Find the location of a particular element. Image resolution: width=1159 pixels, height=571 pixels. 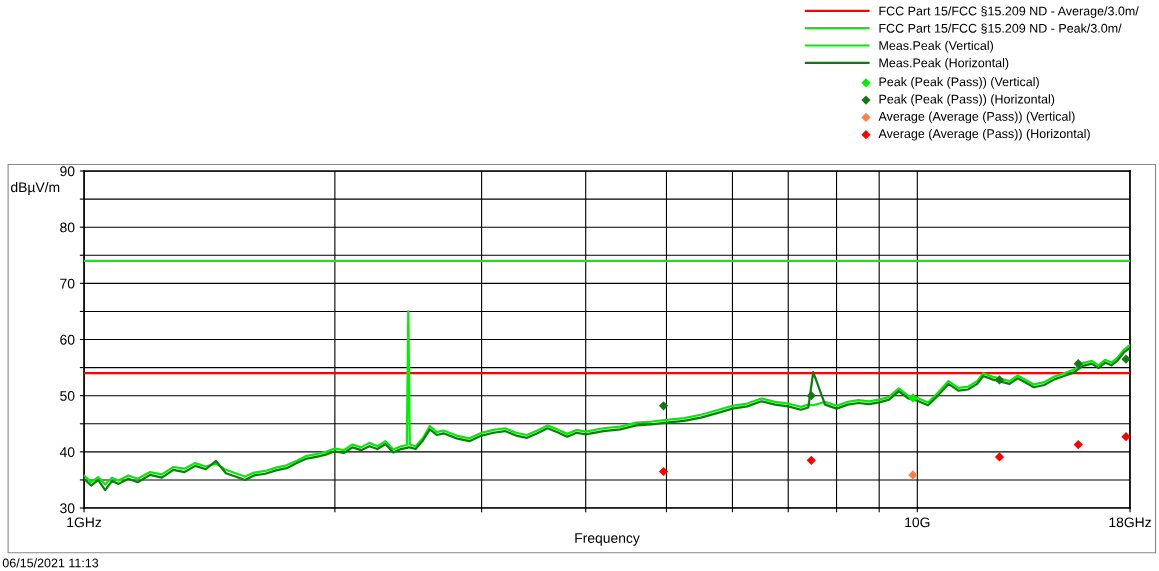

y-tick-label: 80 is located at coordinates (67, 227).